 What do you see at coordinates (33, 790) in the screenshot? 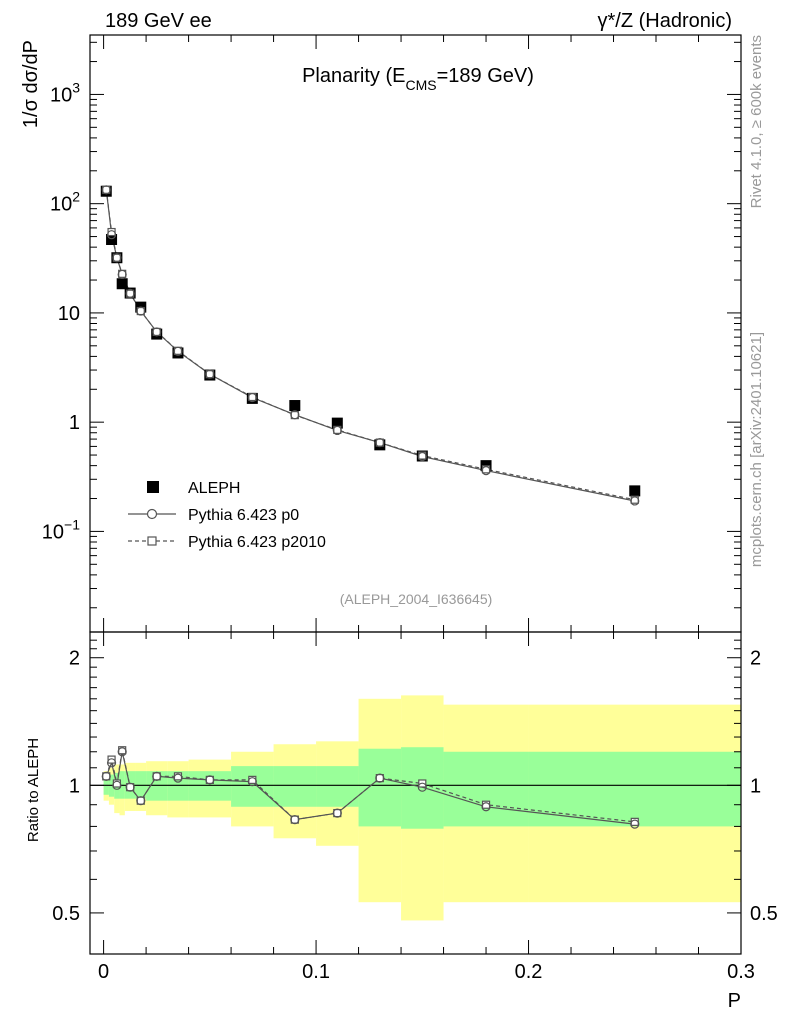
I see `ratio-y-axis-label: Ratio to ALEPH` at bounding box center [33, 790].